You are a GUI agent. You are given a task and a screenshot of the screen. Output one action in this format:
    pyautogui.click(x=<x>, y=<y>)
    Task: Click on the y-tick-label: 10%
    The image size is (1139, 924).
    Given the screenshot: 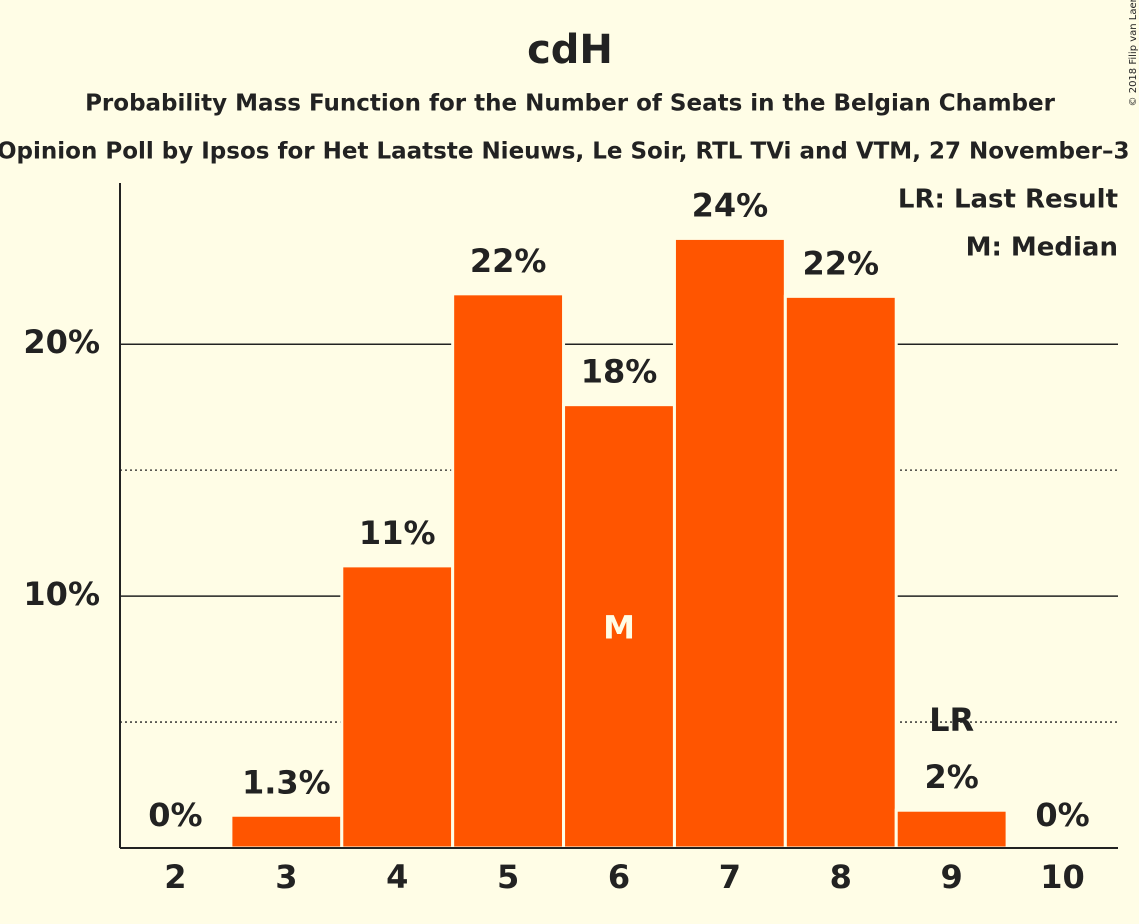 What is the action you would take?
    pyautogui.click(x=61, y=594)
    